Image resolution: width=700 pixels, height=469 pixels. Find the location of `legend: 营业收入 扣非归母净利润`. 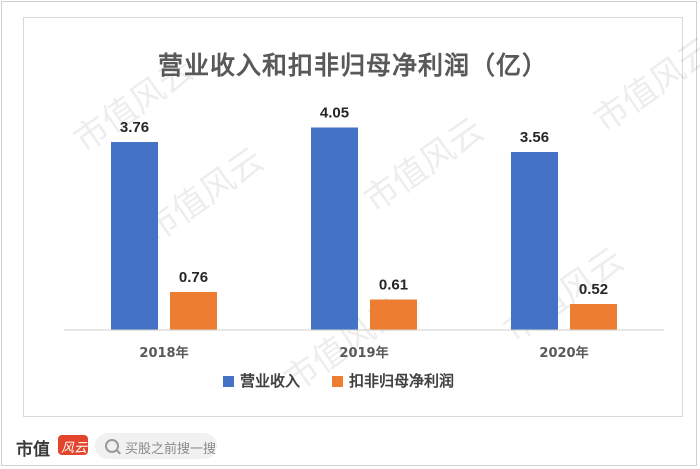

legend: 营业收入 扣非归母净利润 is located at coordinates (338, 381).